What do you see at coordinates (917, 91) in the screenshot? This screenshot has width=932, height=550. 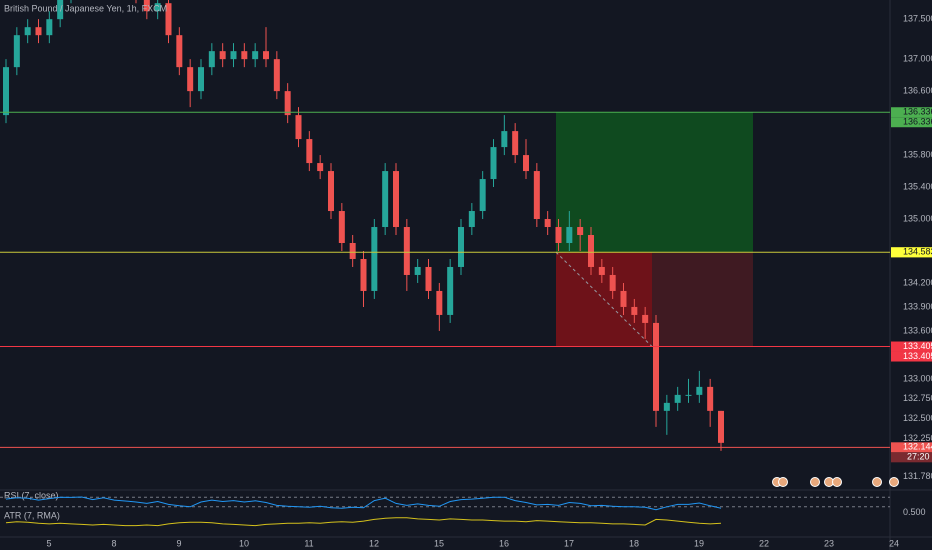 I see `y-tick-label: 136.600` at bounding box center [917, 91].